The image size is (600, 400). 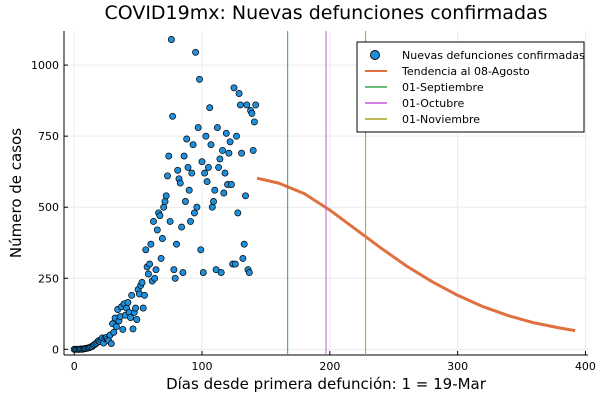 I want to click on legend-label: Nuevas defunciones confirmadas, so click(x=493, y=55).